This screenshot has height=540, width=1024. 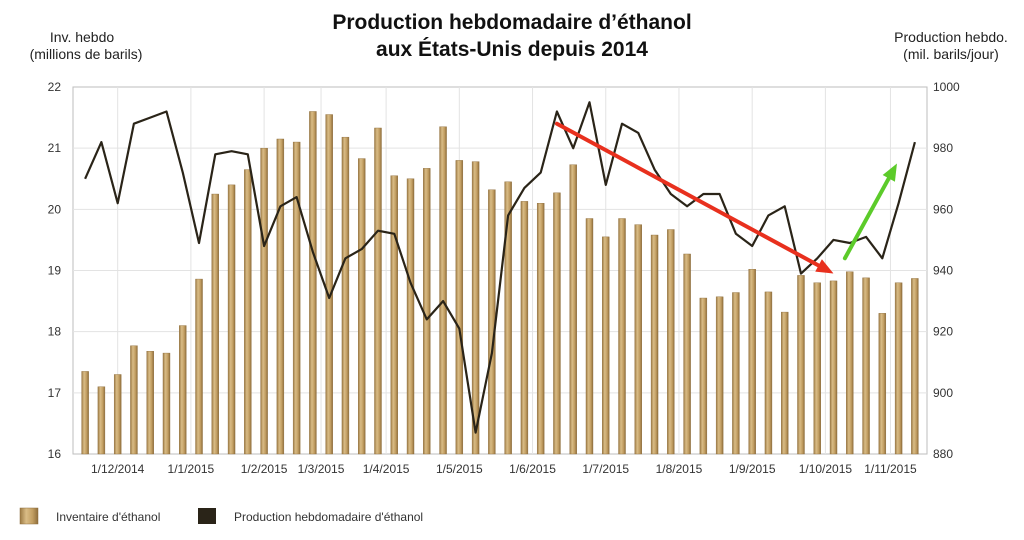 I want to click on x-tick-label: 1/9/2015, so click(x=752, y=469).